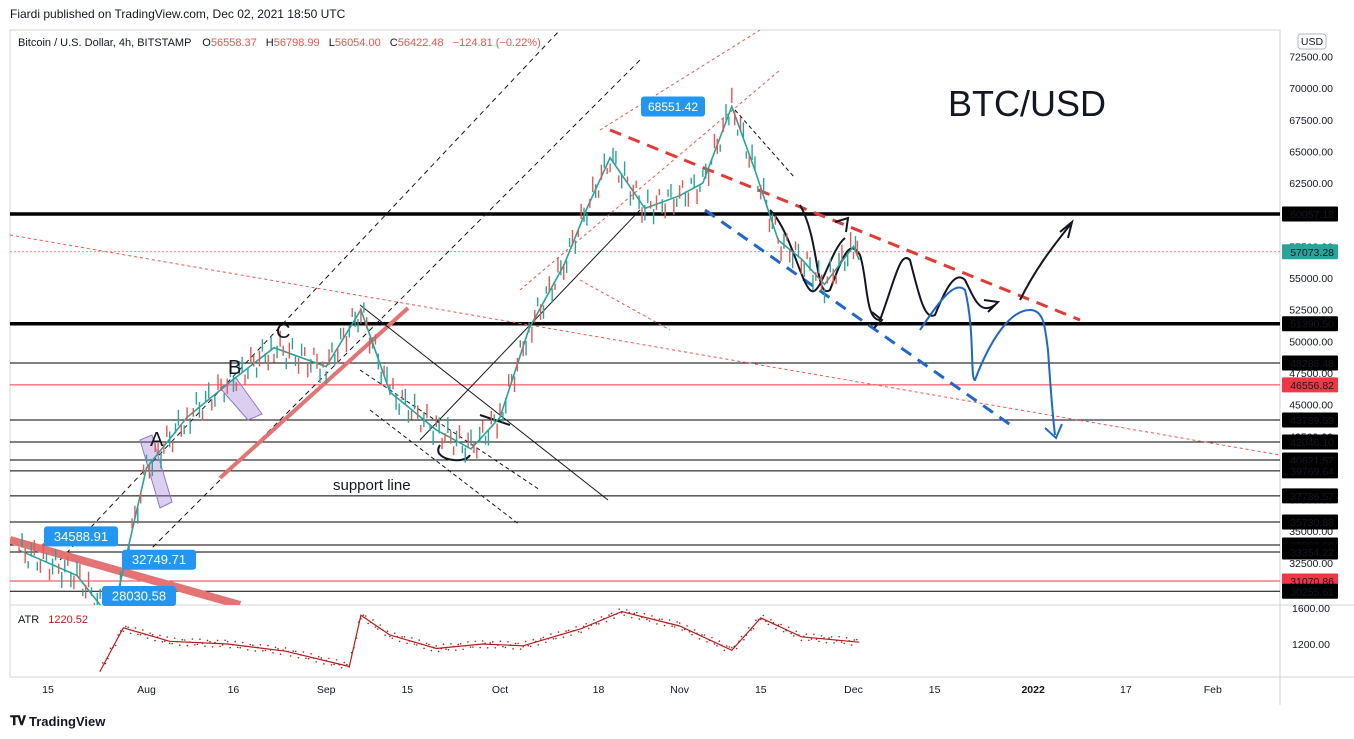 The image size is (1354, 739). What do you see at coordinates (104, 43) in the screenshot?
I see `legend-symbol: Bitcoin / U.S. Dollar, 4h, BITSTAMP` at bounding box center [104, 43].